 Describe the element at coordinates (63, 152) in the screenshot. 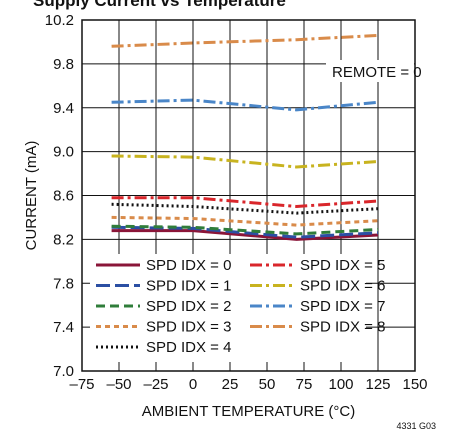

I see `y-tick-label-5: 9.0` at that location.